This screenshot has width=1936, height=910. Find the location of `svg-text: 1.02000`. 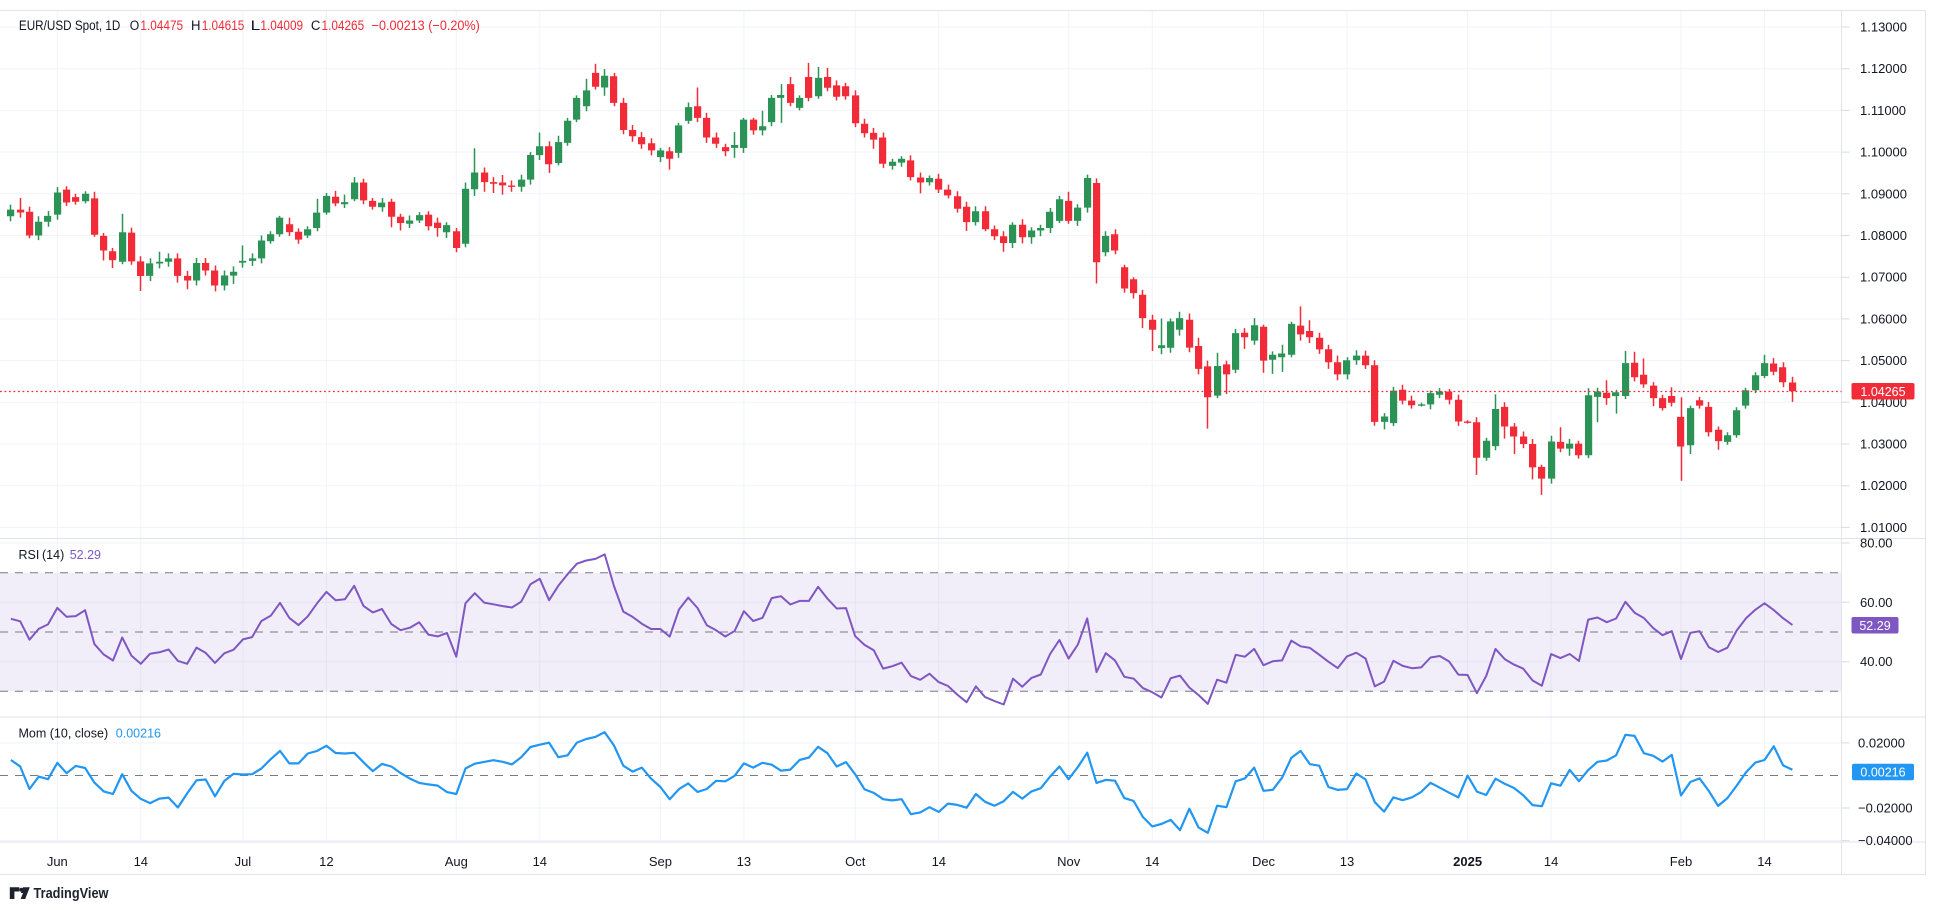

svg-text: 1.02000 is located at coordinates (1883, 485).